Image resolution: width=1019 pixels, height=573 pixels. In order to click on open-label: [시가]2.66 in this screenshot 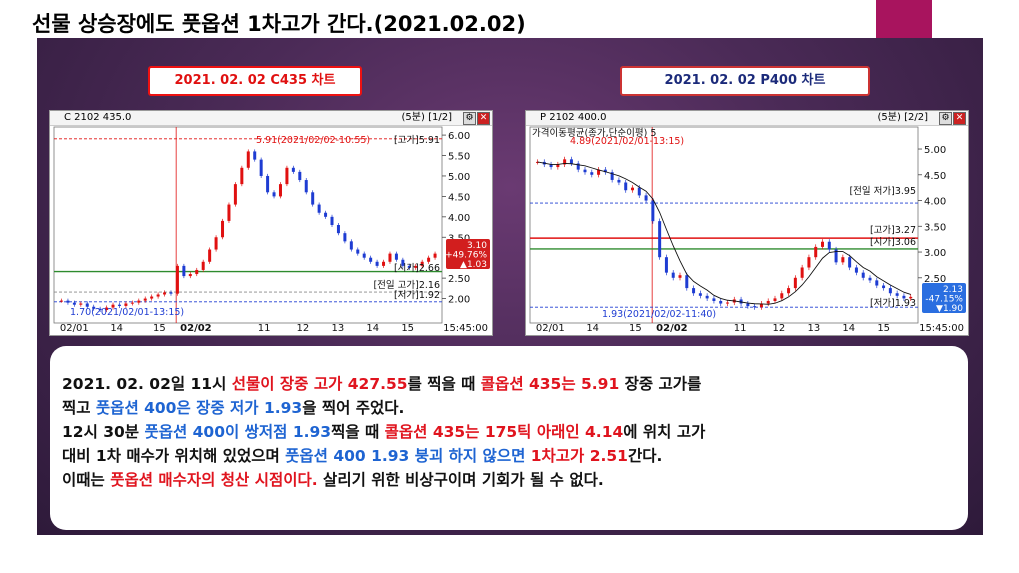, I will do `click(417, 268)`.